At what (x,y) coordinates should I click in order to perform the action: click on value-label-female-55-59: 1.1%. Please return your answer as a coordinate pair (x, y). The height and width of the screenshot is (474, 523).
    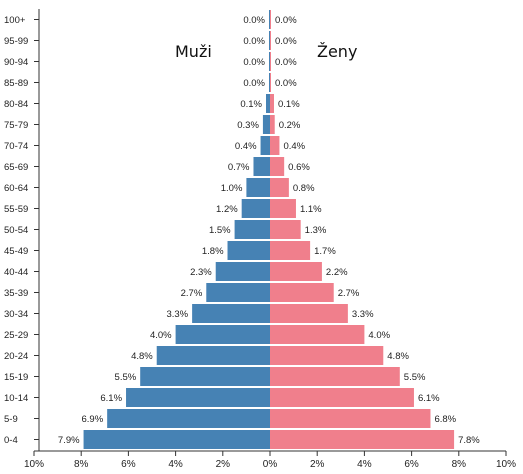
    Looking at the image, I should click on (311, 209).